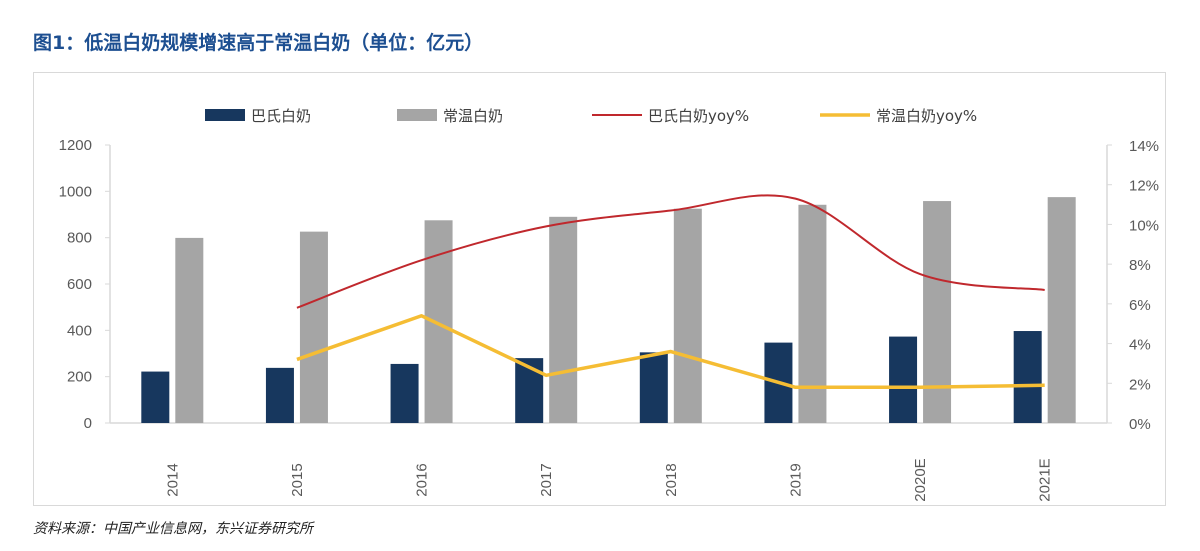 The width and height of the screenshot is (1200, 551). I want to click on x-tick-label: 2021E, so click(1045, 479).